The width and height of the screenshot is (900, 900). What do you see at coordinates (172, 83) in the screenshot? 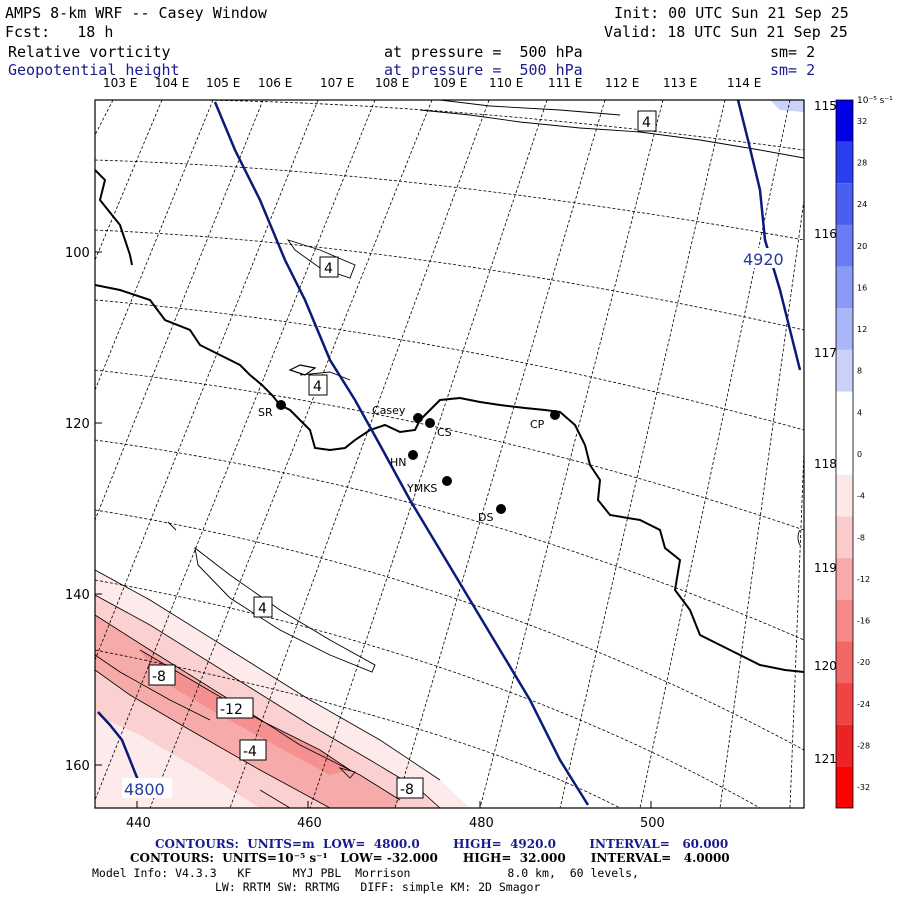
I see `lon-label: 104 E` at bounding box center [172, 83].